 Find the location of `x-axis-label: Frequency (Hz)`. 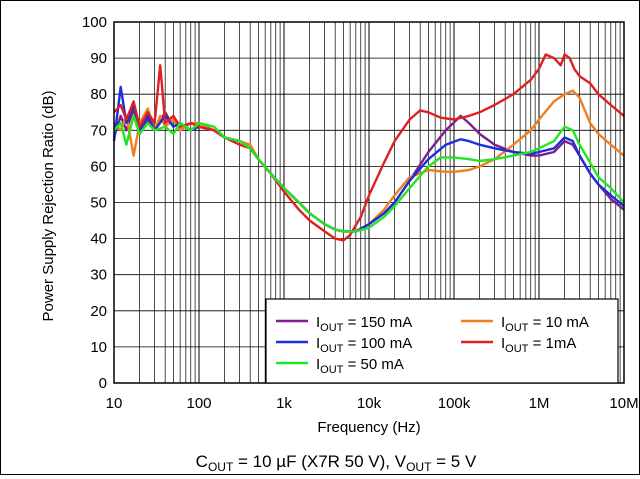

x-axis-label: Frequency (Hz) is located at coordinates (368, 427).